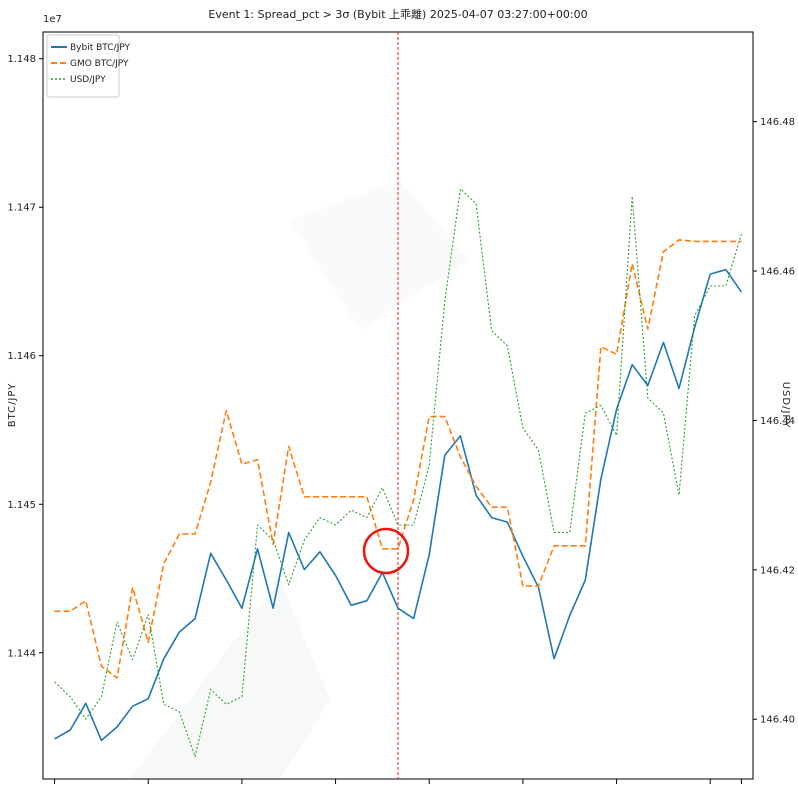 The height and width of the screenshot is (798, 798). Describe the element at coordinates (21, 505) in the screenshot. I see `left-tick-label: 1.145` at that location.